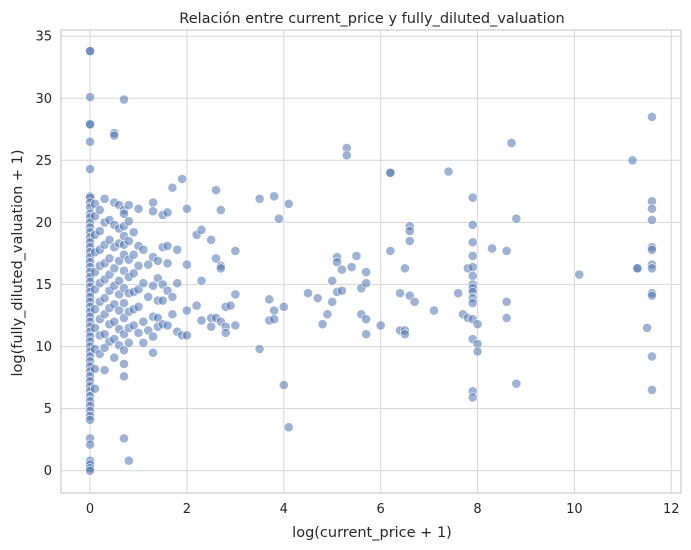 This screenshot has width=691, height=550. Describe the element at coordinates (43, 347) in the screenshot. I see `y-tick-label: 10` at that location.